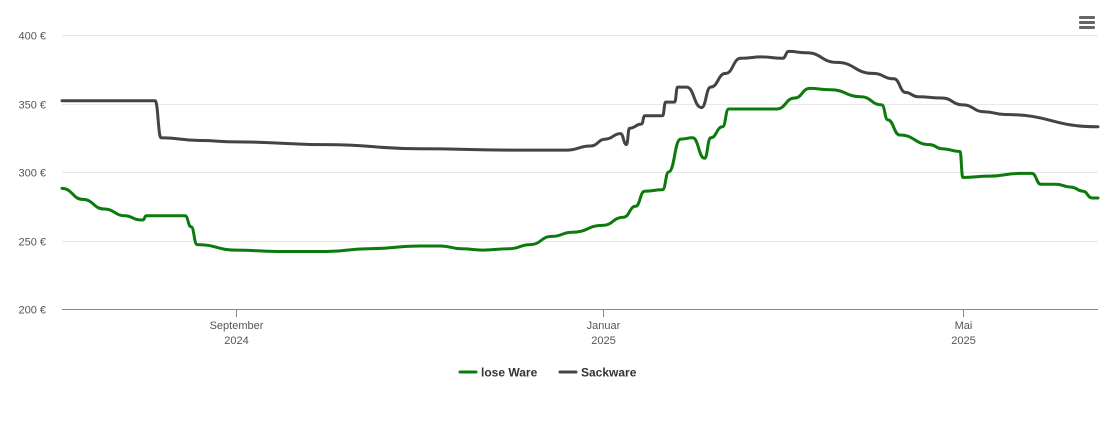  What do you see at coordinates (237, 326) in the screenshot?
I see `x-tick-label-month: September` at bounding box center [237, 326].